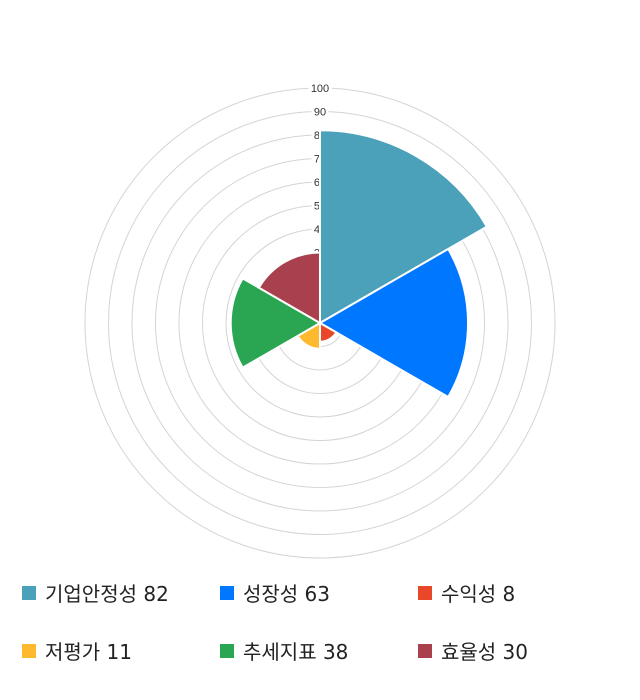 This screenshot has width=640, height=700. I want to click on legend-label: 효율성 30, so click(485, 652).